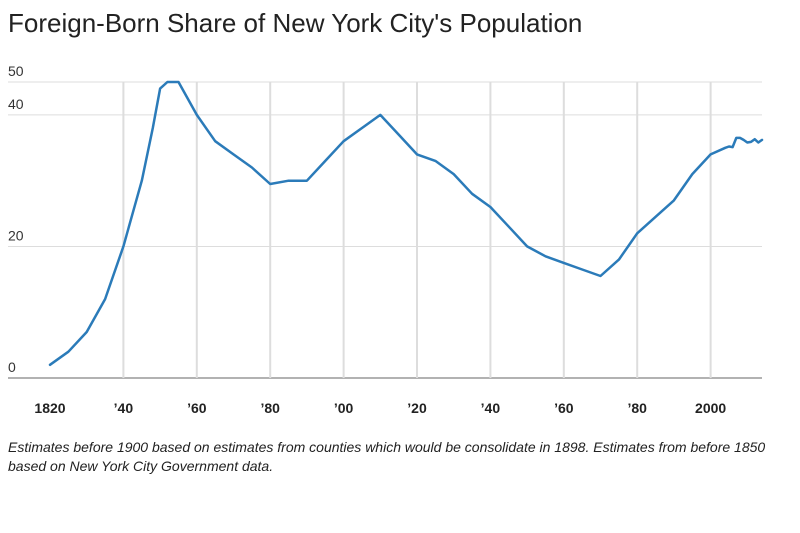 This screenshot has width=800, height=533. What do you see at coordinates (49, 408) in the screenshot?
I see `x-tick-label: 1820` at bounding box center [49, 408].